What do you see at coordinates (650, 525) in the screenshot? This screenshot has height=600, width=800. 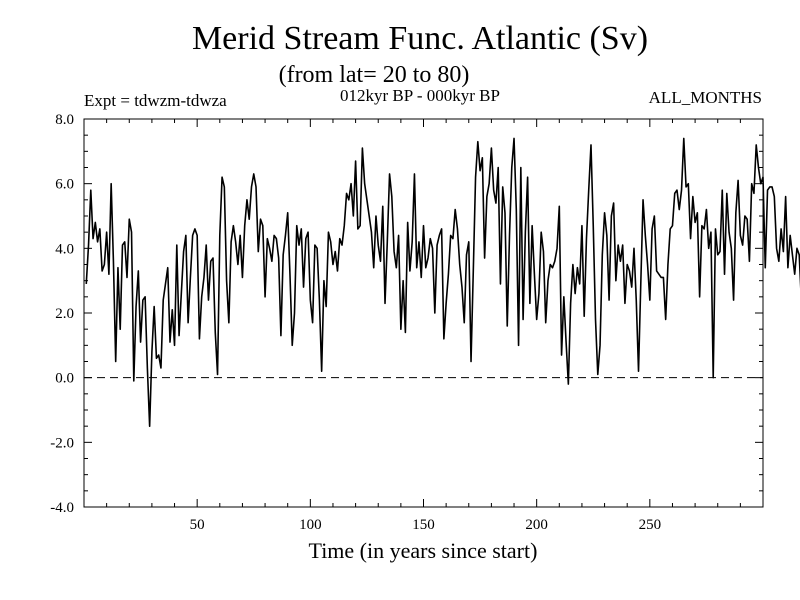 I see `x-tick-label: 250` at bounding box center [650, 525].